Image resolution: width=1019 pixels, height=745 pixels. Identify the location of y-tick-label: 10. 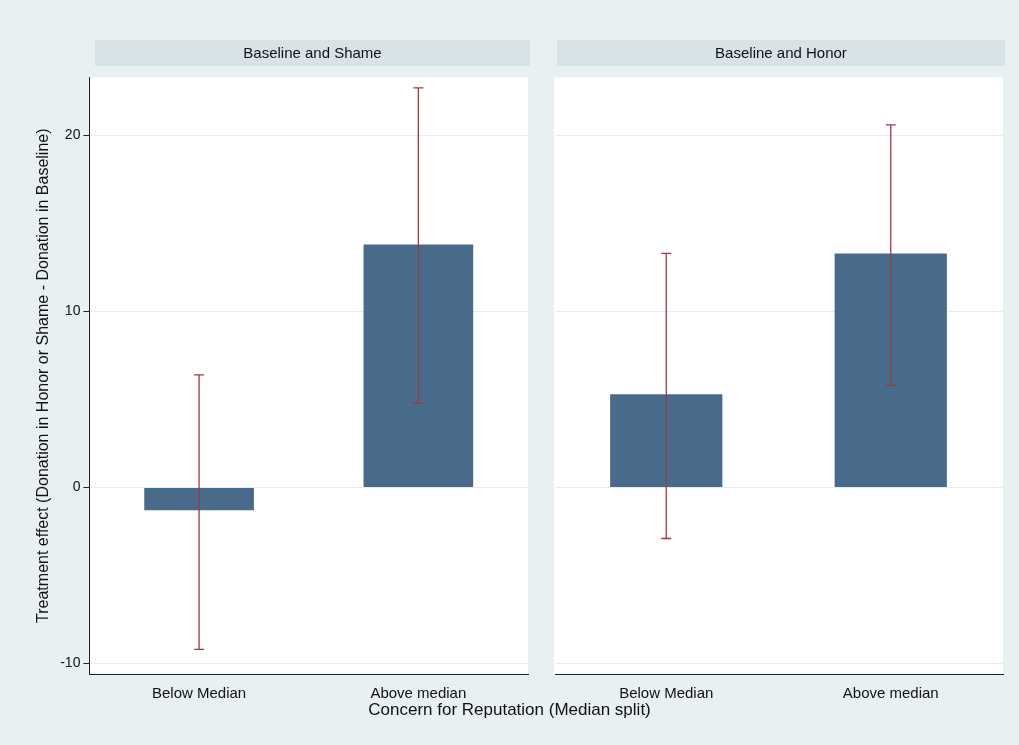
(72, 310).